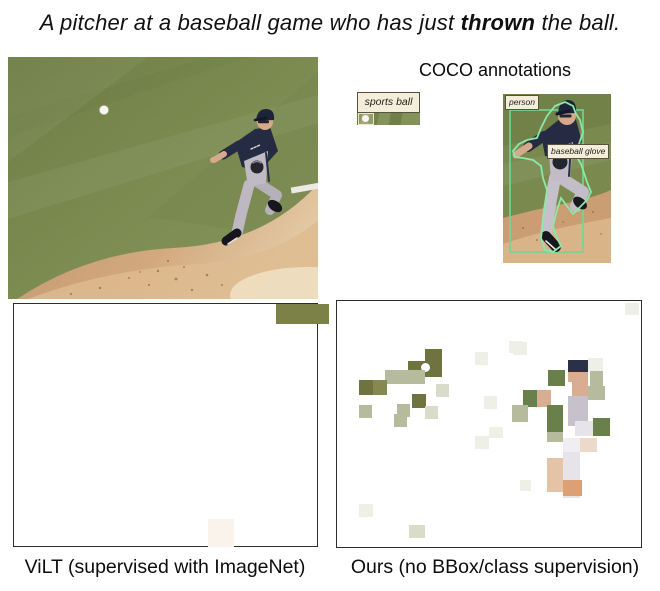  I want to click on caption-emphasis: thrown, so click(498, 22).